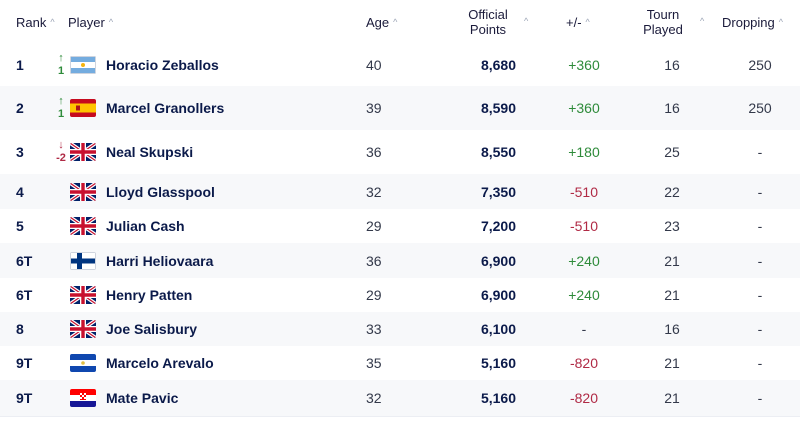 The image size is (800, 437). Describe the element at coordinates (145, 226) in the screenshot. I see `player-name-link: Julian Cash` at that location.